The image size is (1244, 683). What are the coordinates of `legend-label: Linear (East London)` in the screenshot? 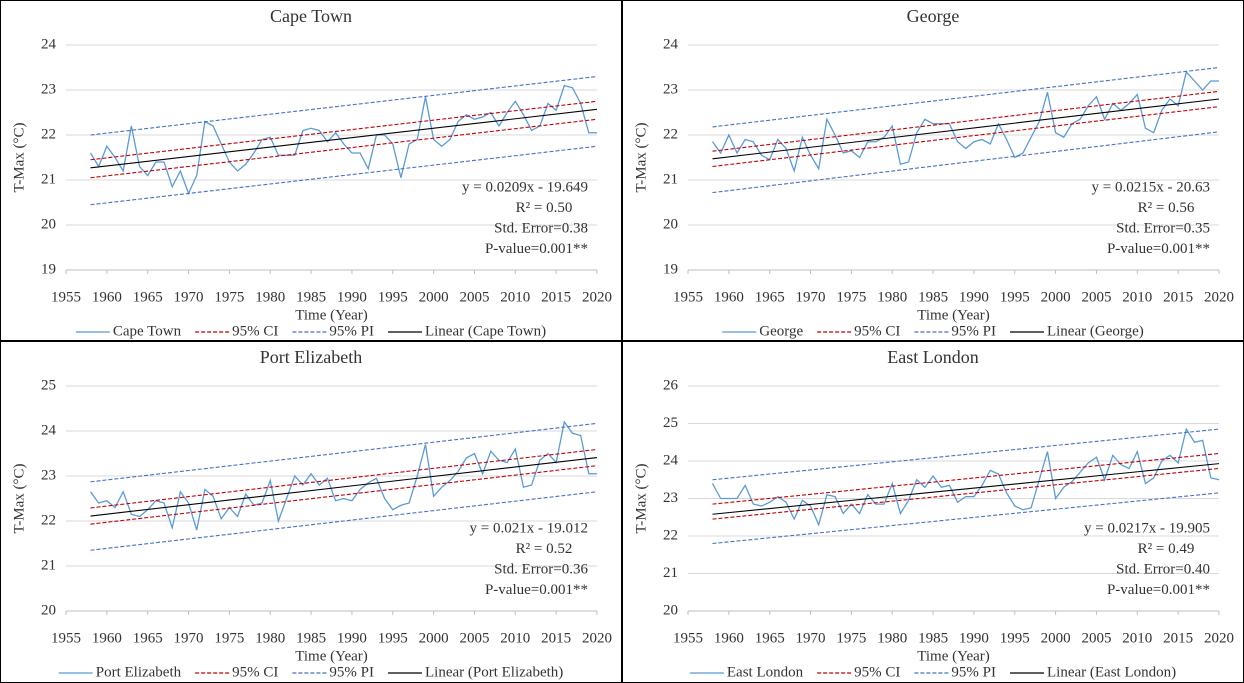 It's located at (1111, 672).